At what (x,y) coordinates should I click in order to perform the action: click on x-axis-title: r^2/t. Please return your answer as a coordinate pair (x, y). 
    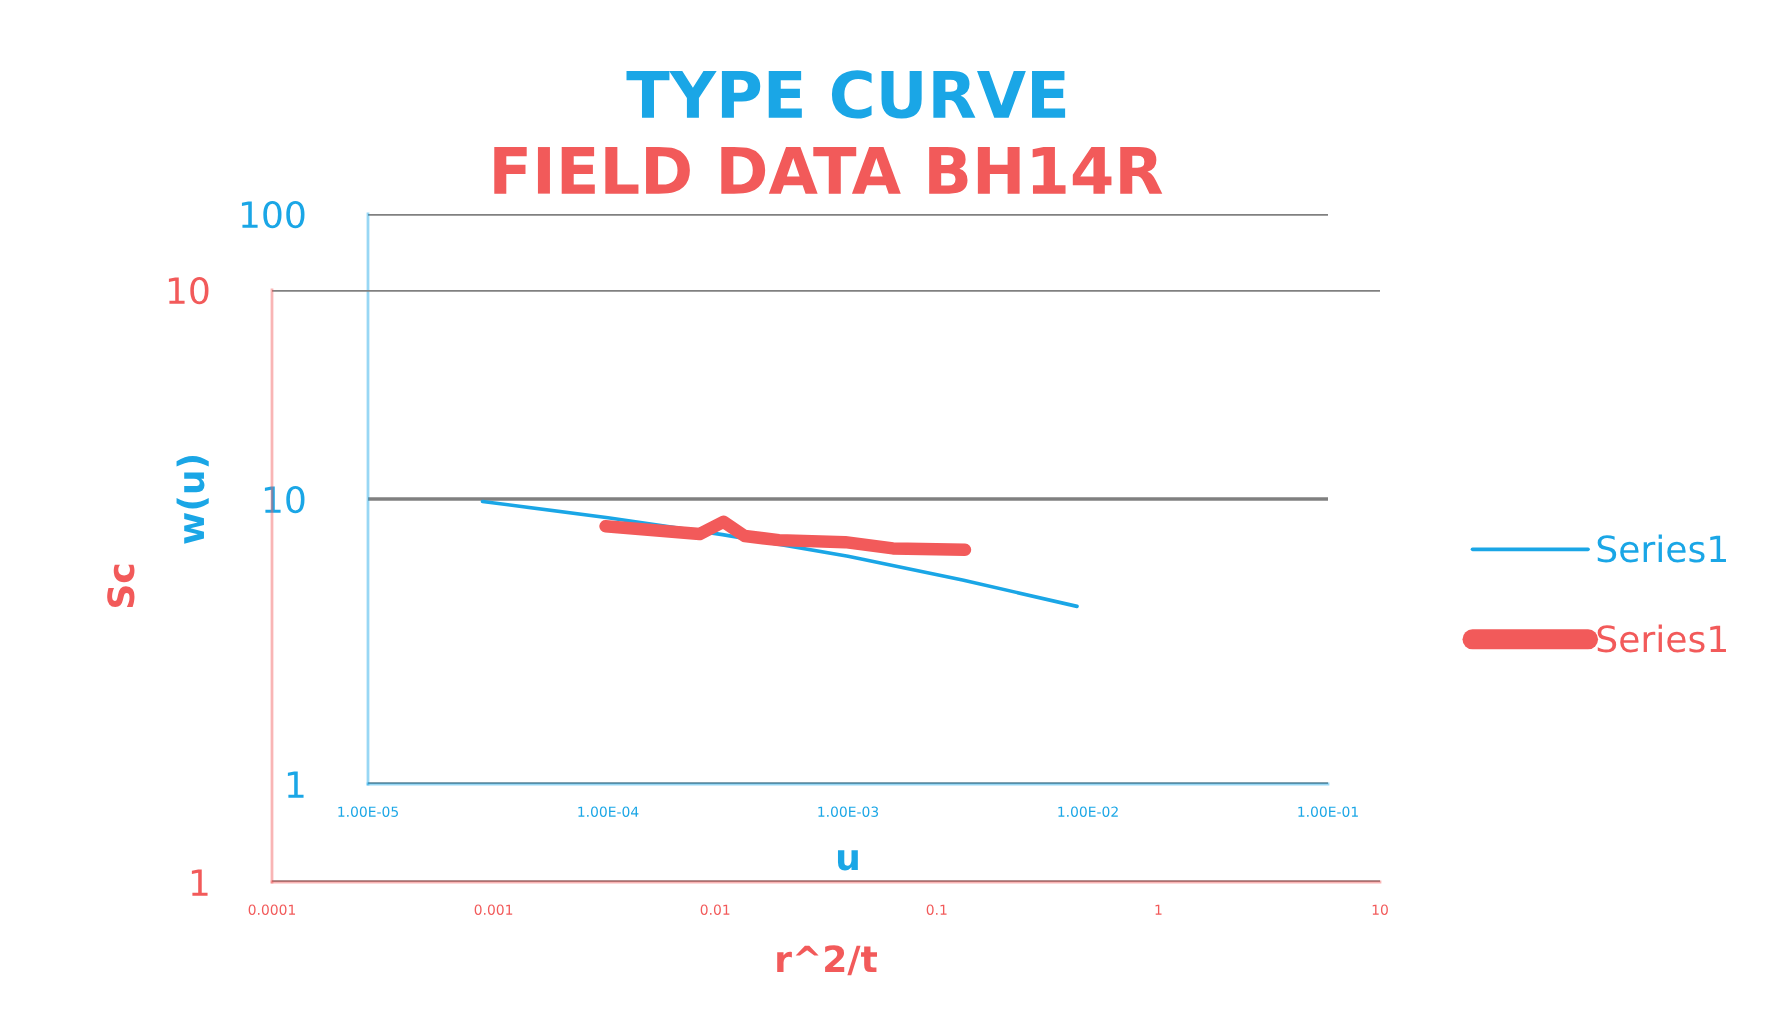
    Looking at the image, I should click on (827, 960).